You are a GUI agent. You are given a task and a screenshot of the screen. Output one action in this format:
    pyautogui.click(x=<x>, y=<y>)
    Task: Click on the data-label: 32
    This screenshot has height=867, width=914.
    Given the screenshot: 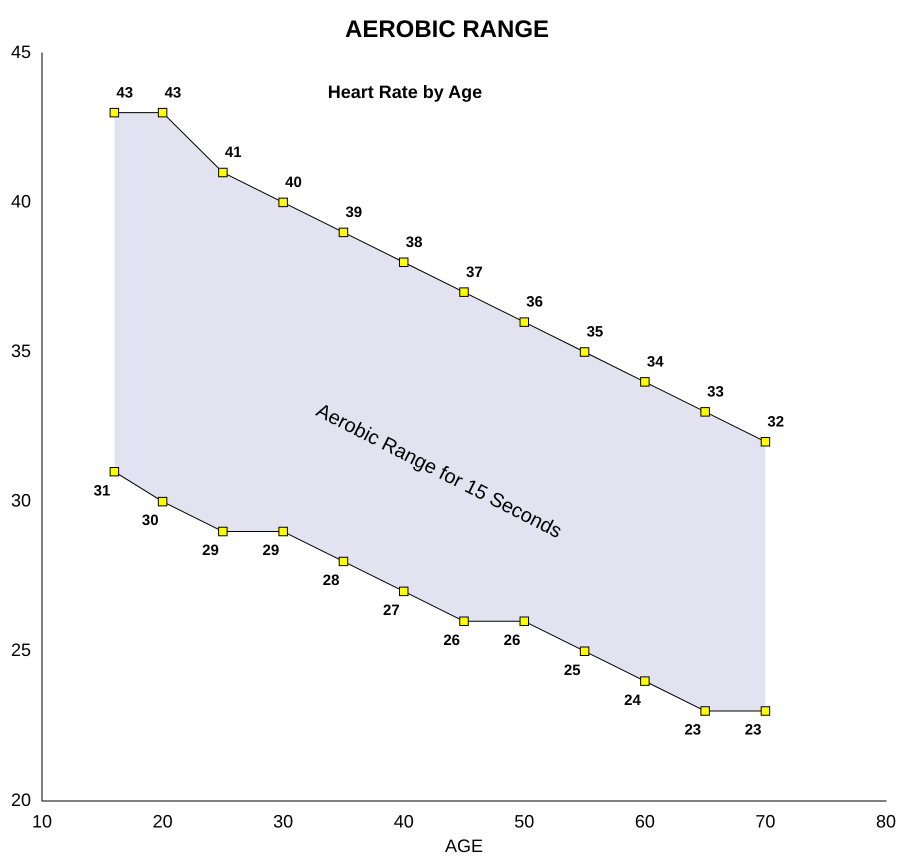 What is the action you would take?
    pyautogui.click(x=775, y=421)
    